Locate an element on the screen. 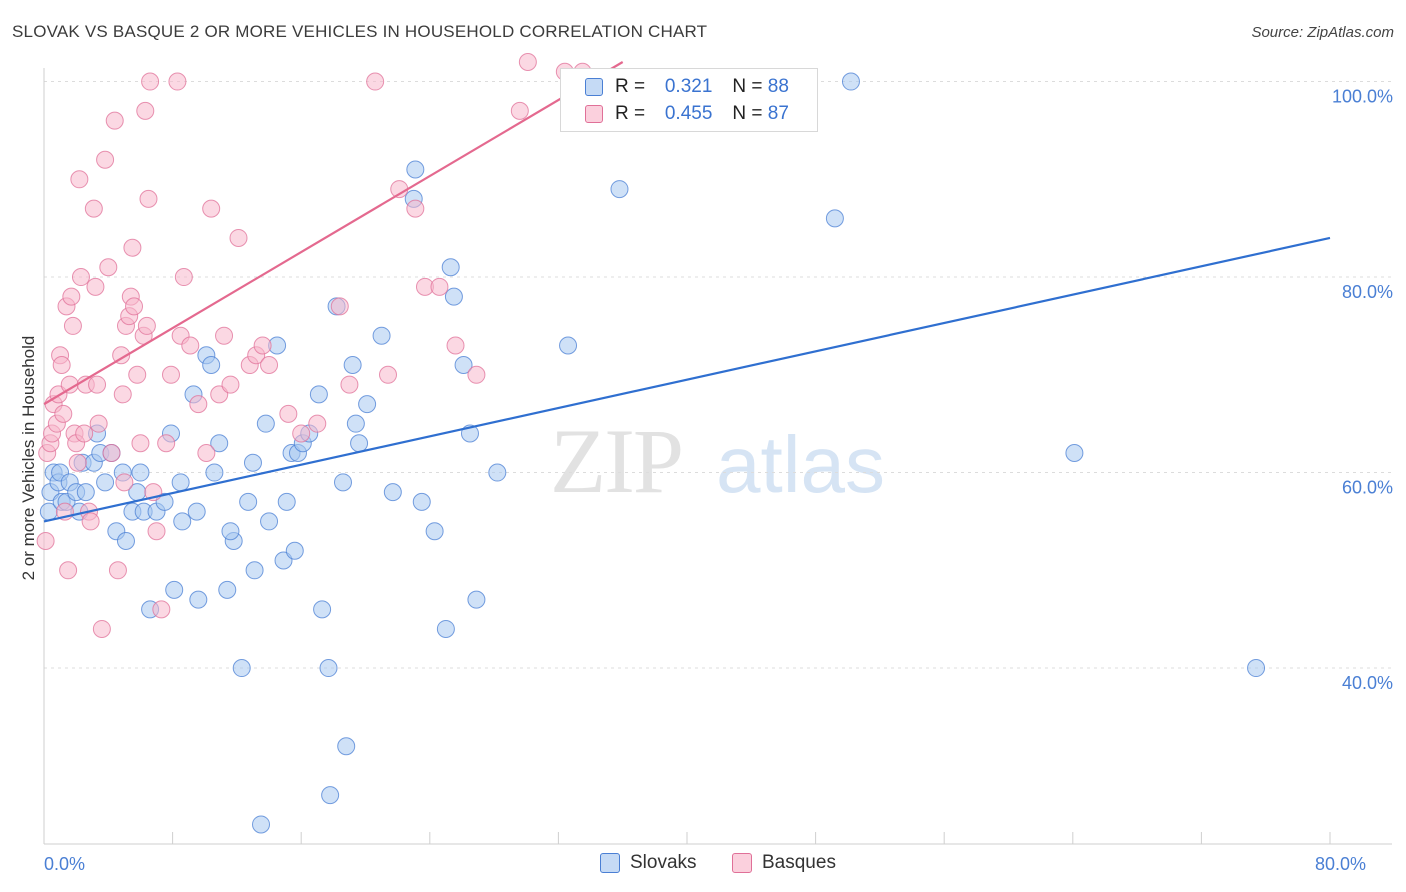 The image size is (1406, 892). legend-item-slovaks: Slovaks is located at coordinates (648, 863).